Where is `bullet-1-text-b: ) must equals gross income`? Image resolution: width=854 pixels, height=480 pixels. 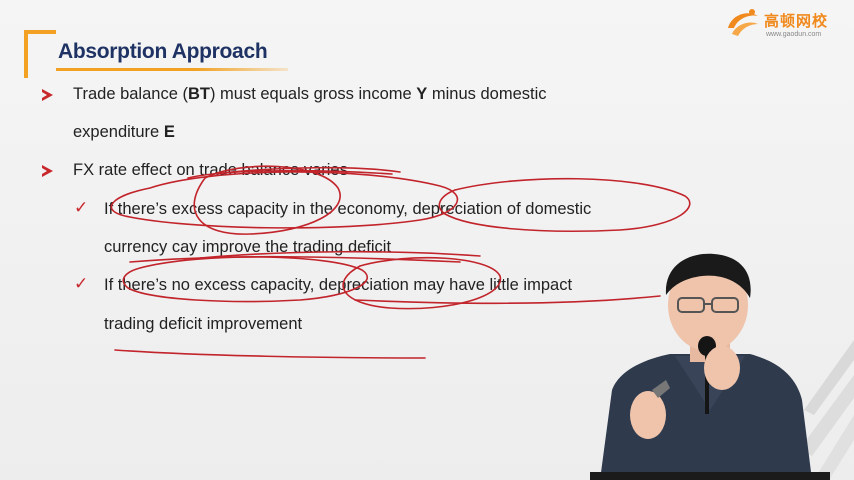
bullet-1-text-b: ) must equals gross income is located at coordinates (313, 94).